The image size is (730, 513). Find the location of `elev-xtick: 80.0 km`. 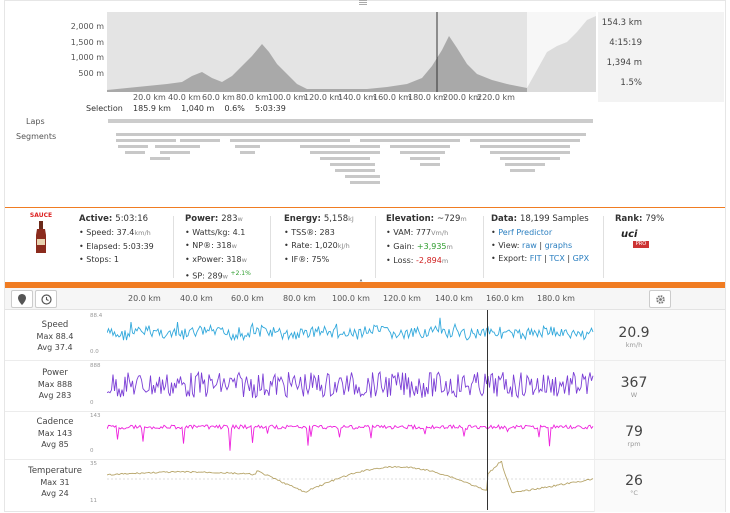

elev-xtick: 80.0 km is located at coordinates (252, 97).